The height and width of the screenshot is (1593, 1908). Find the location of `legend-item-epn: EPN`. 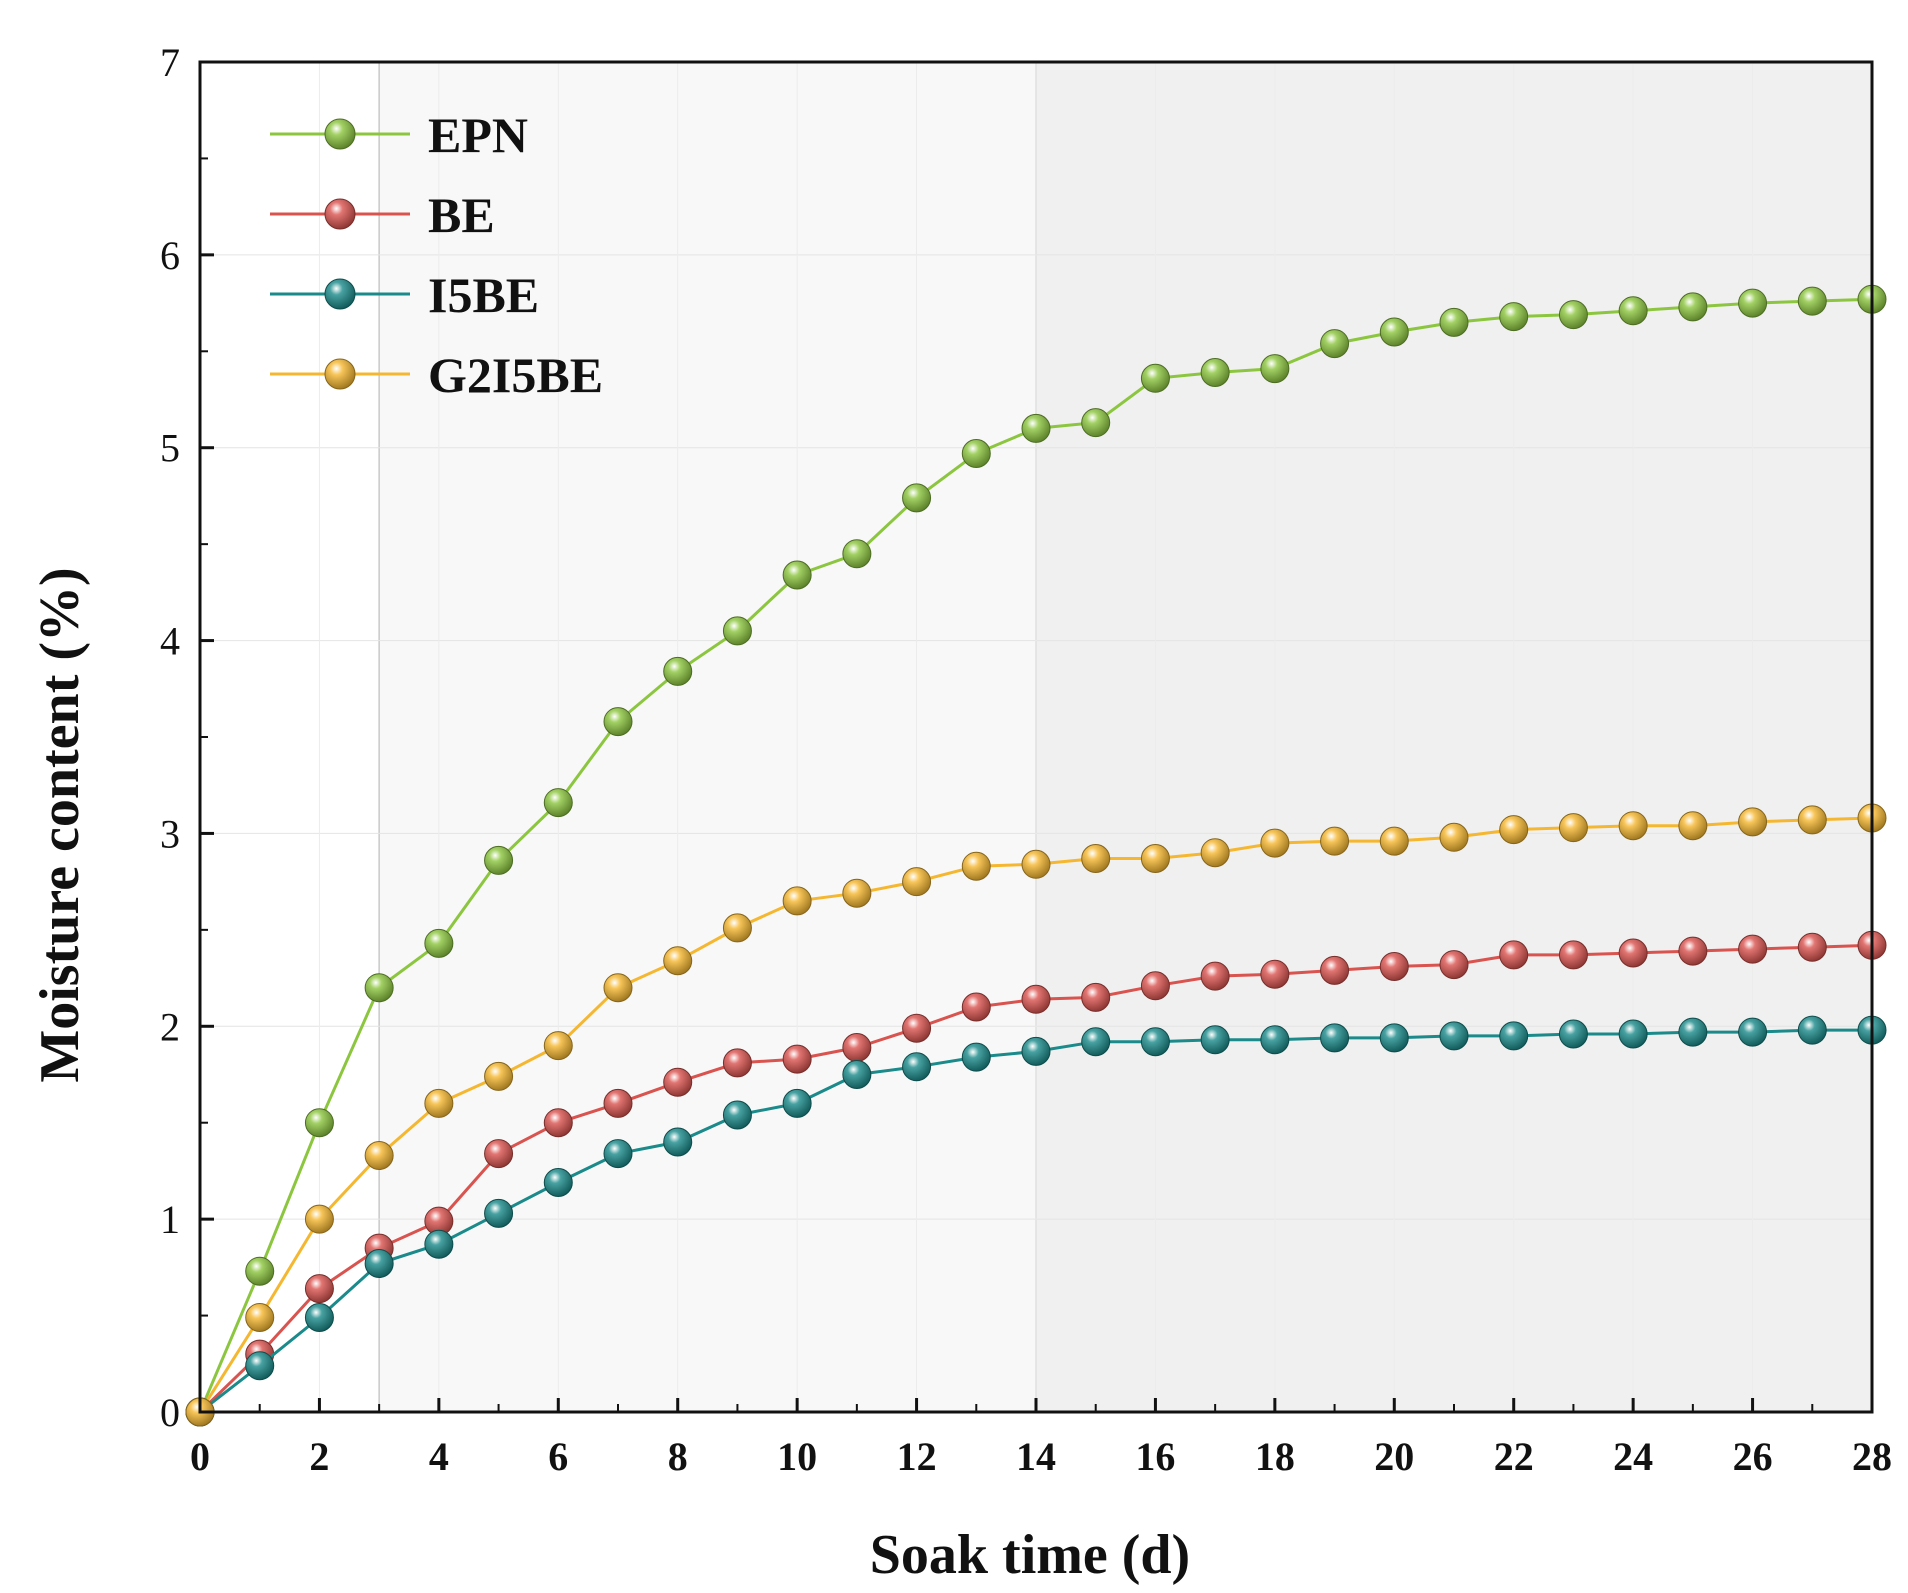

legend-item-epn: EPN is located at coordinates (399, 135).